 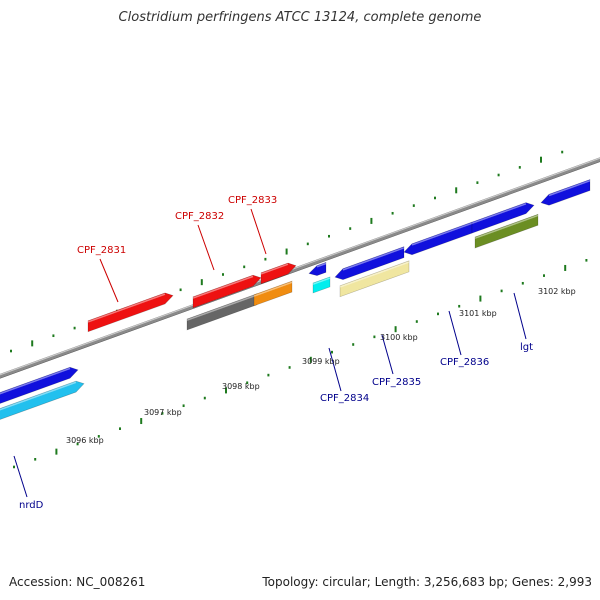 I want to click on feature-feature-red-small, so click(x=278, y=273).